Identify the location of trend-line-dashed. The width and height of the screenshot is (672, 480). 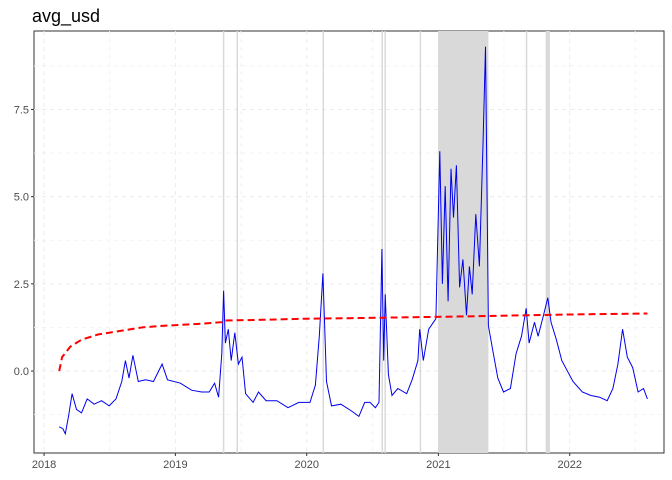
(353, 342).